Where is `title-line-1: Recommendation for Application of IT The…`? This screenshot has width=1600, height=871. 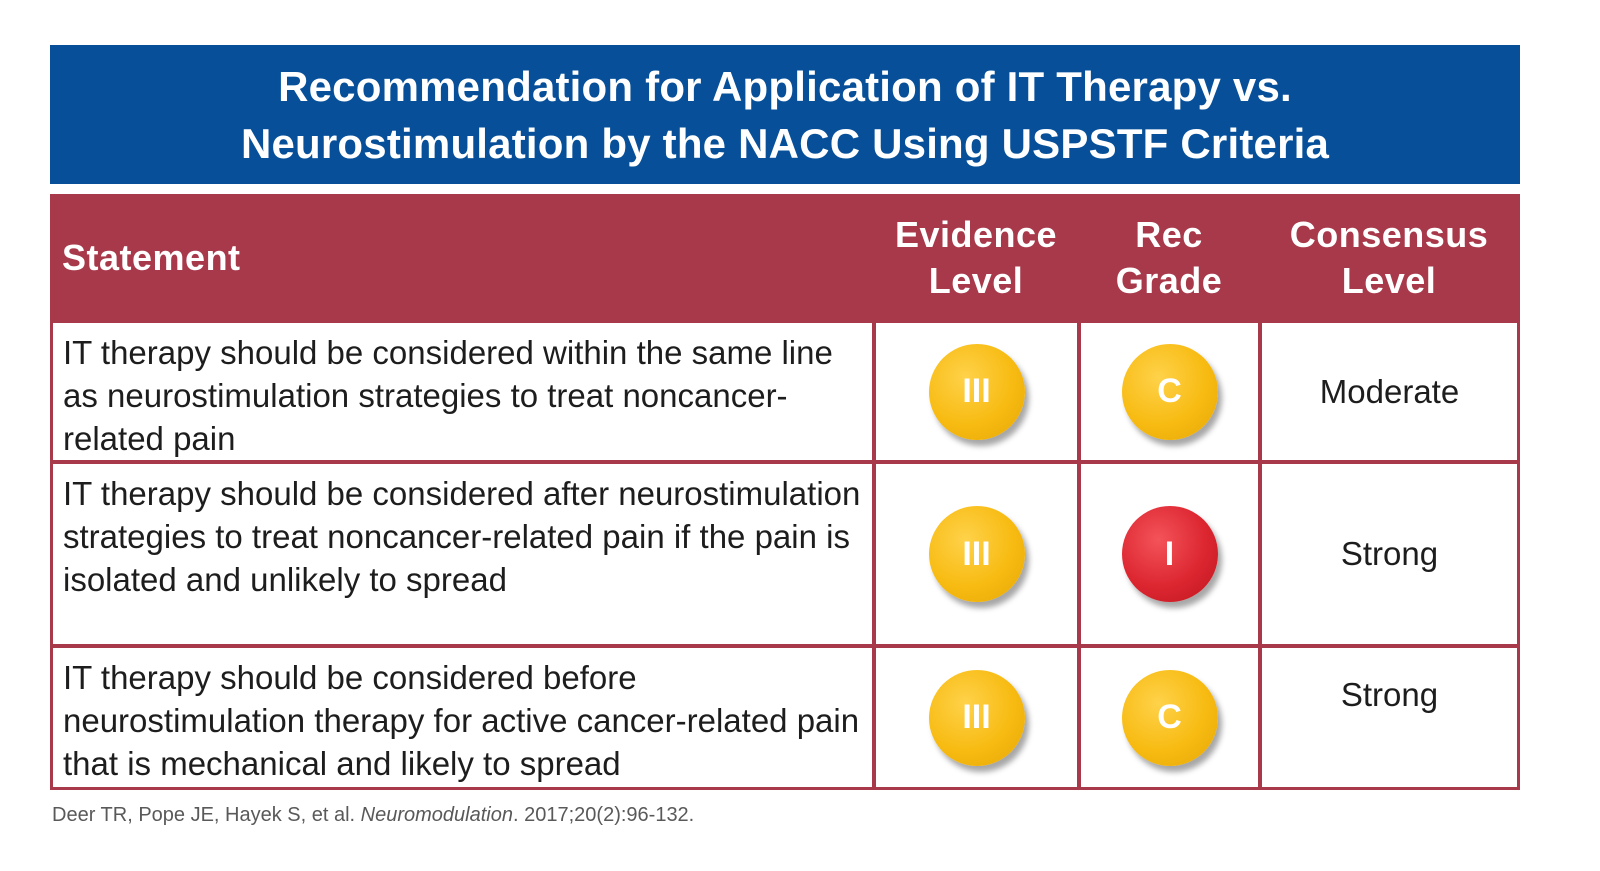
title-line-1: Recommendation for Application of IT The… is located at coordinates (785, 86).